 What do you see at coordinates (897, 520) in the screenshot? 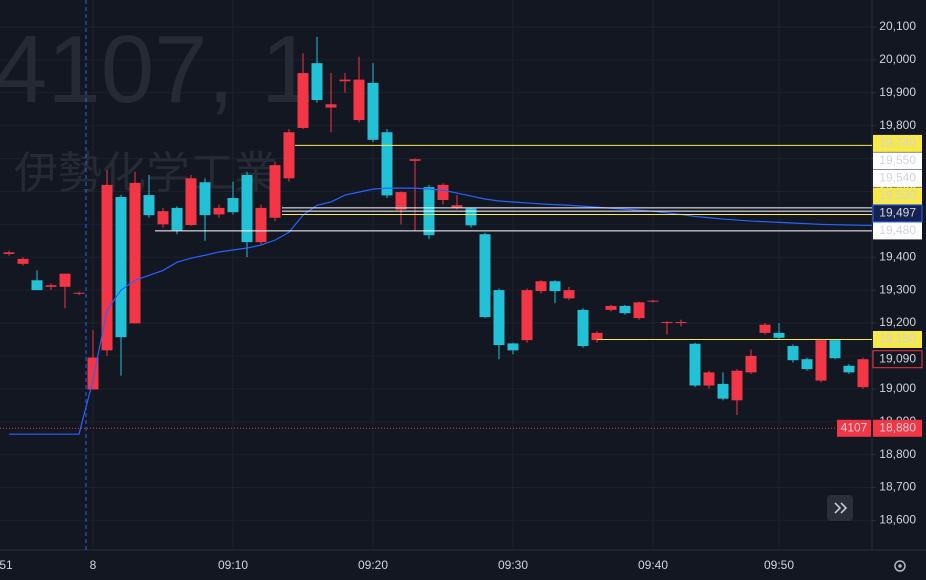
I see `y-tick-label: 18,600` at bounding box center [897, 520].